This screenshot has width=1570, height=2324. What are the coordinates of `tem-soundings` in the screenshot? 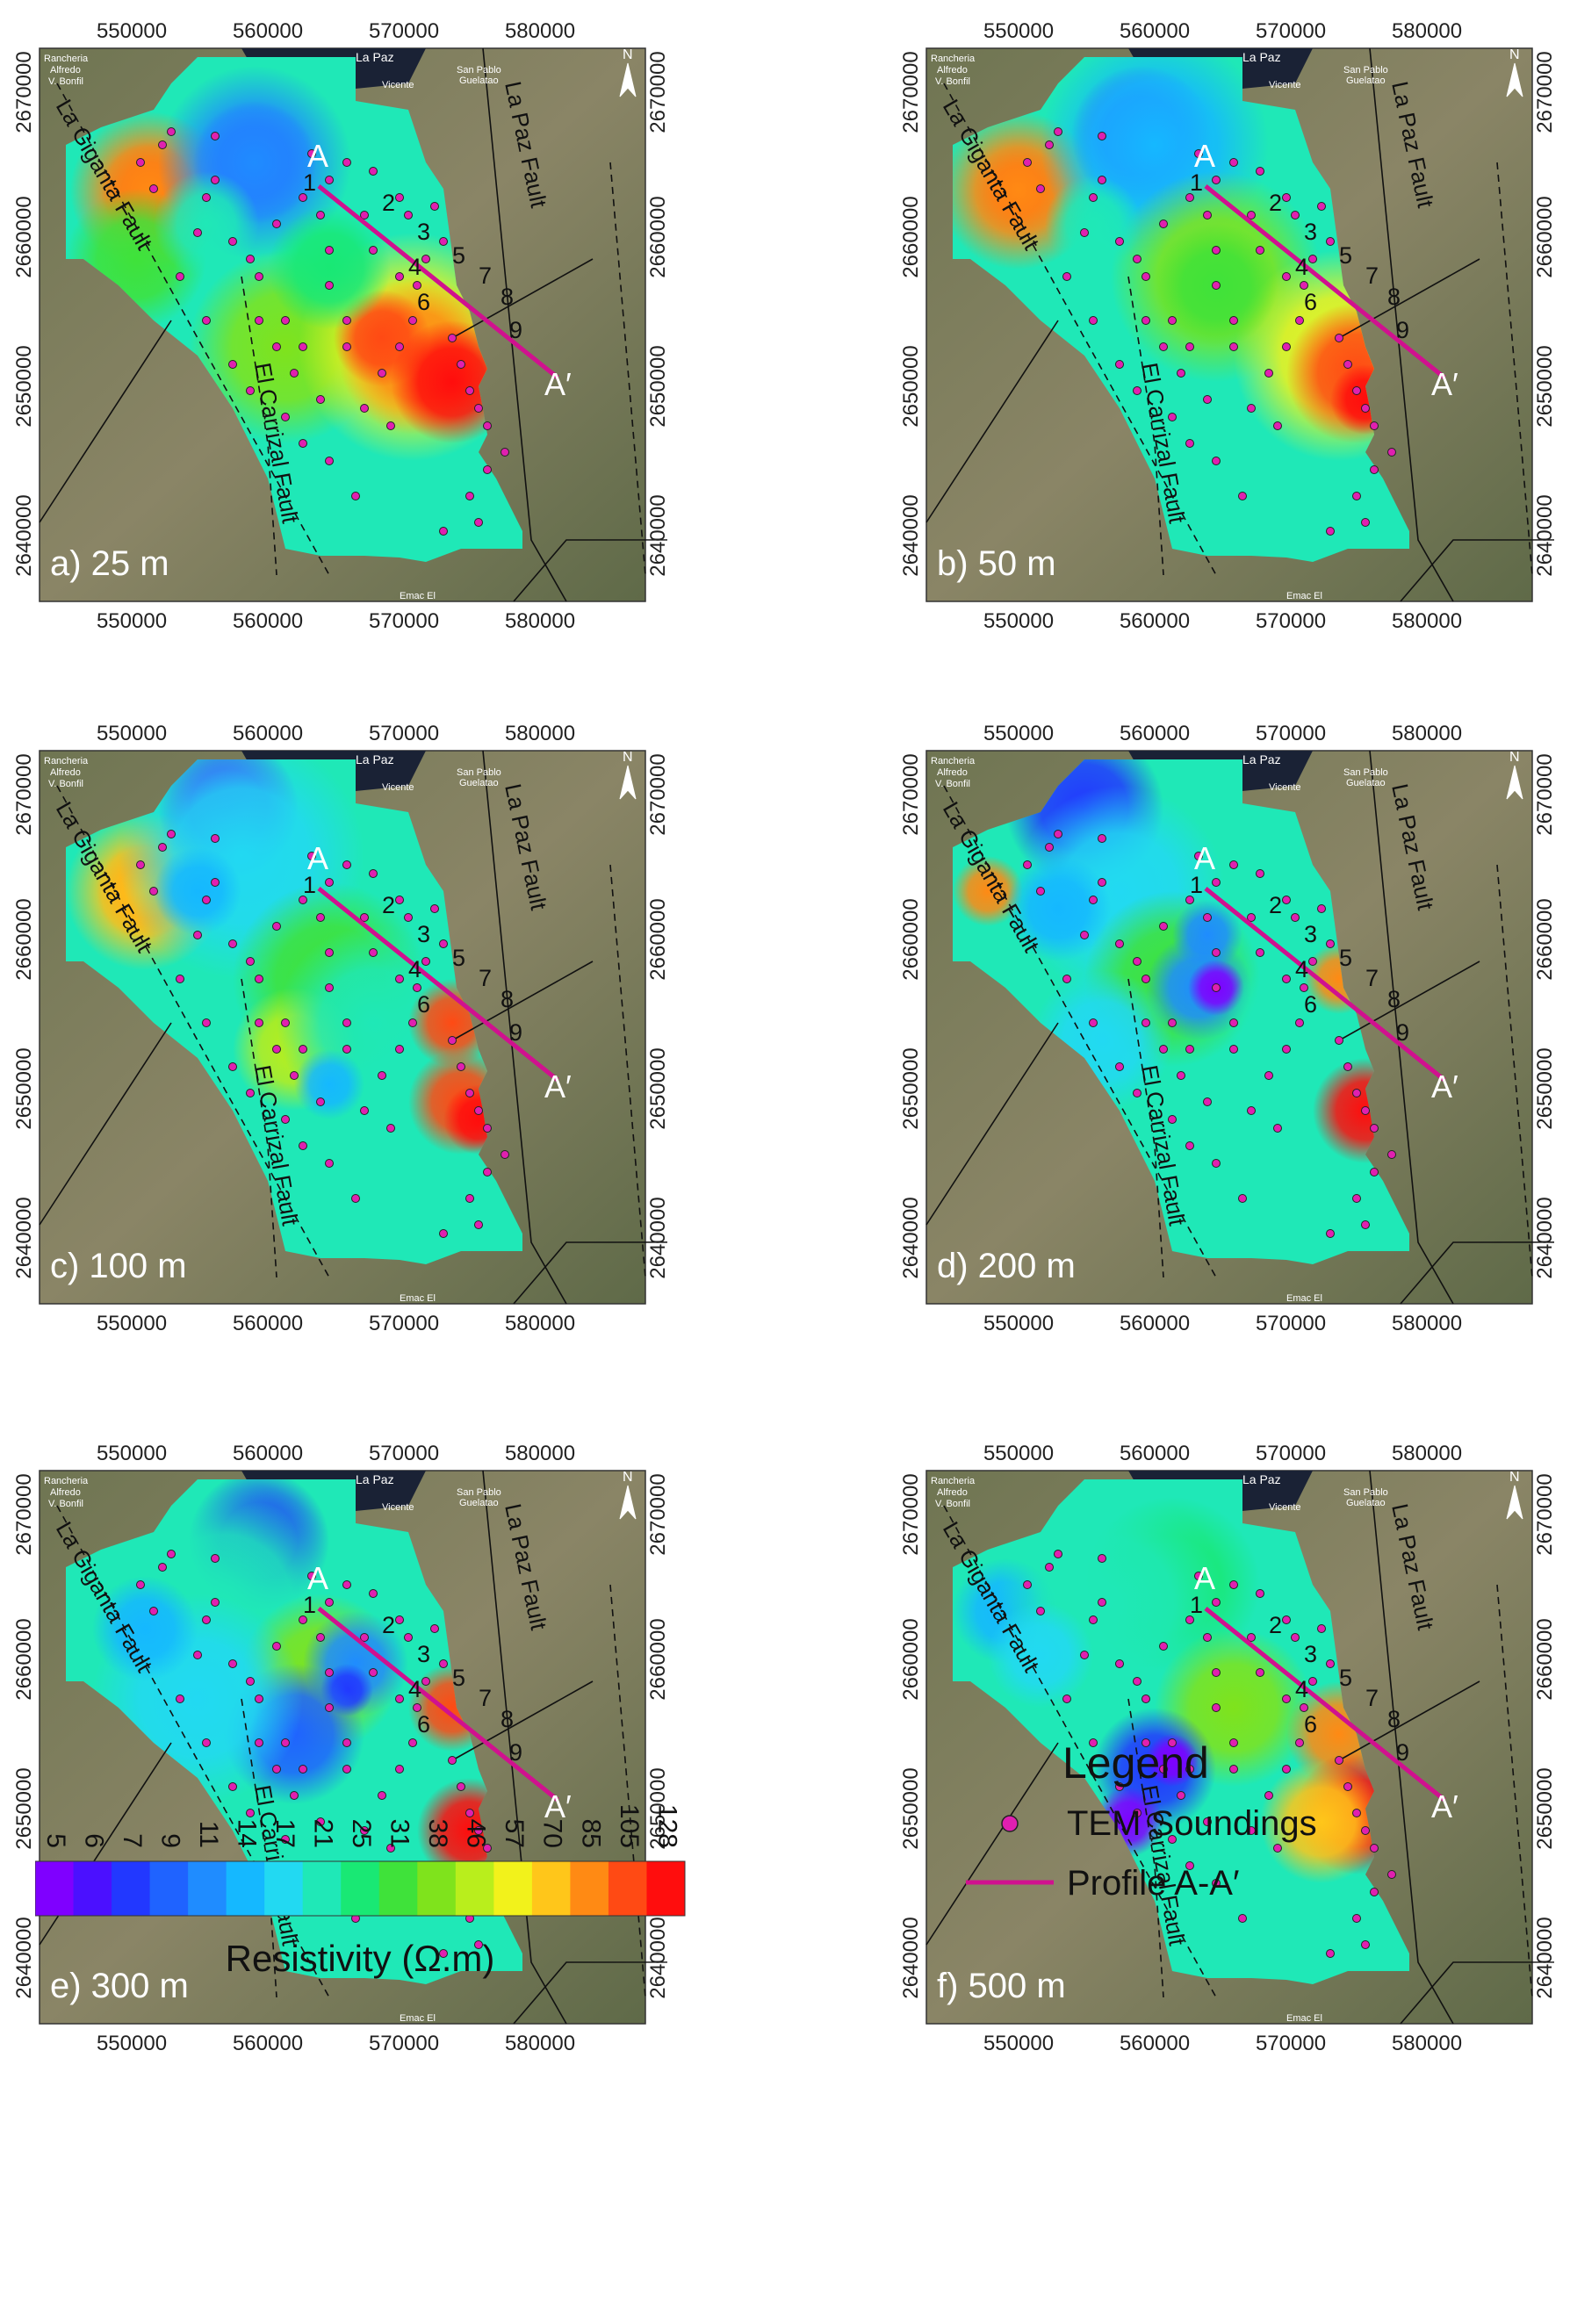 It's located at (1209, 331).